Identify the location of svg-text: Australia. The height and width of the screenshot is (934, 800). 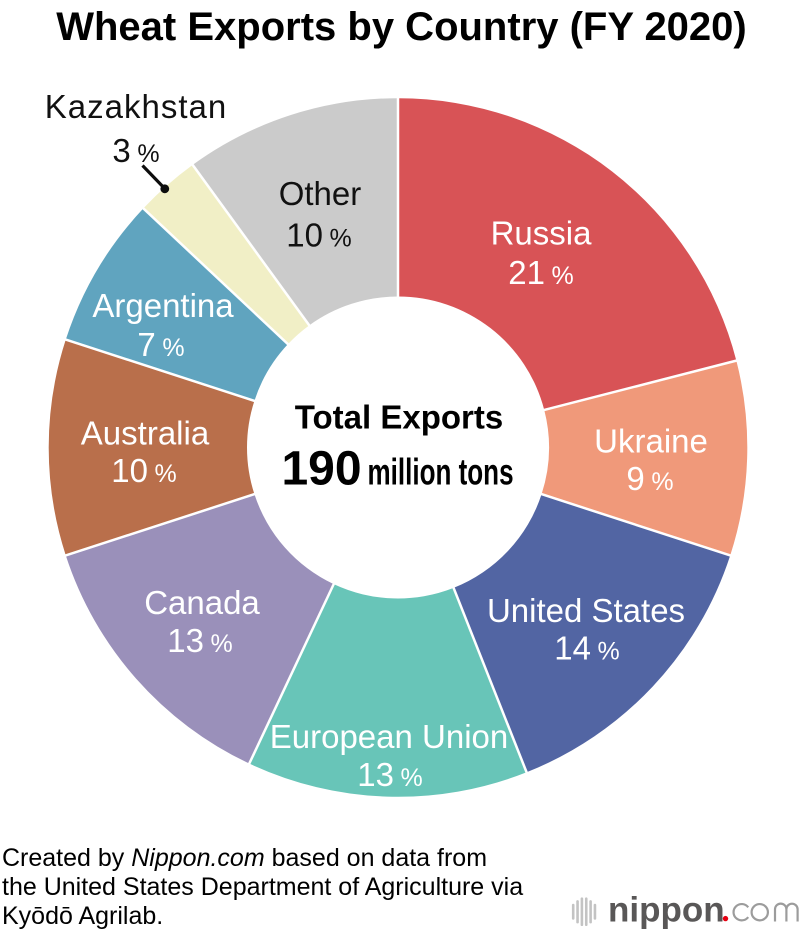
(145, 433).